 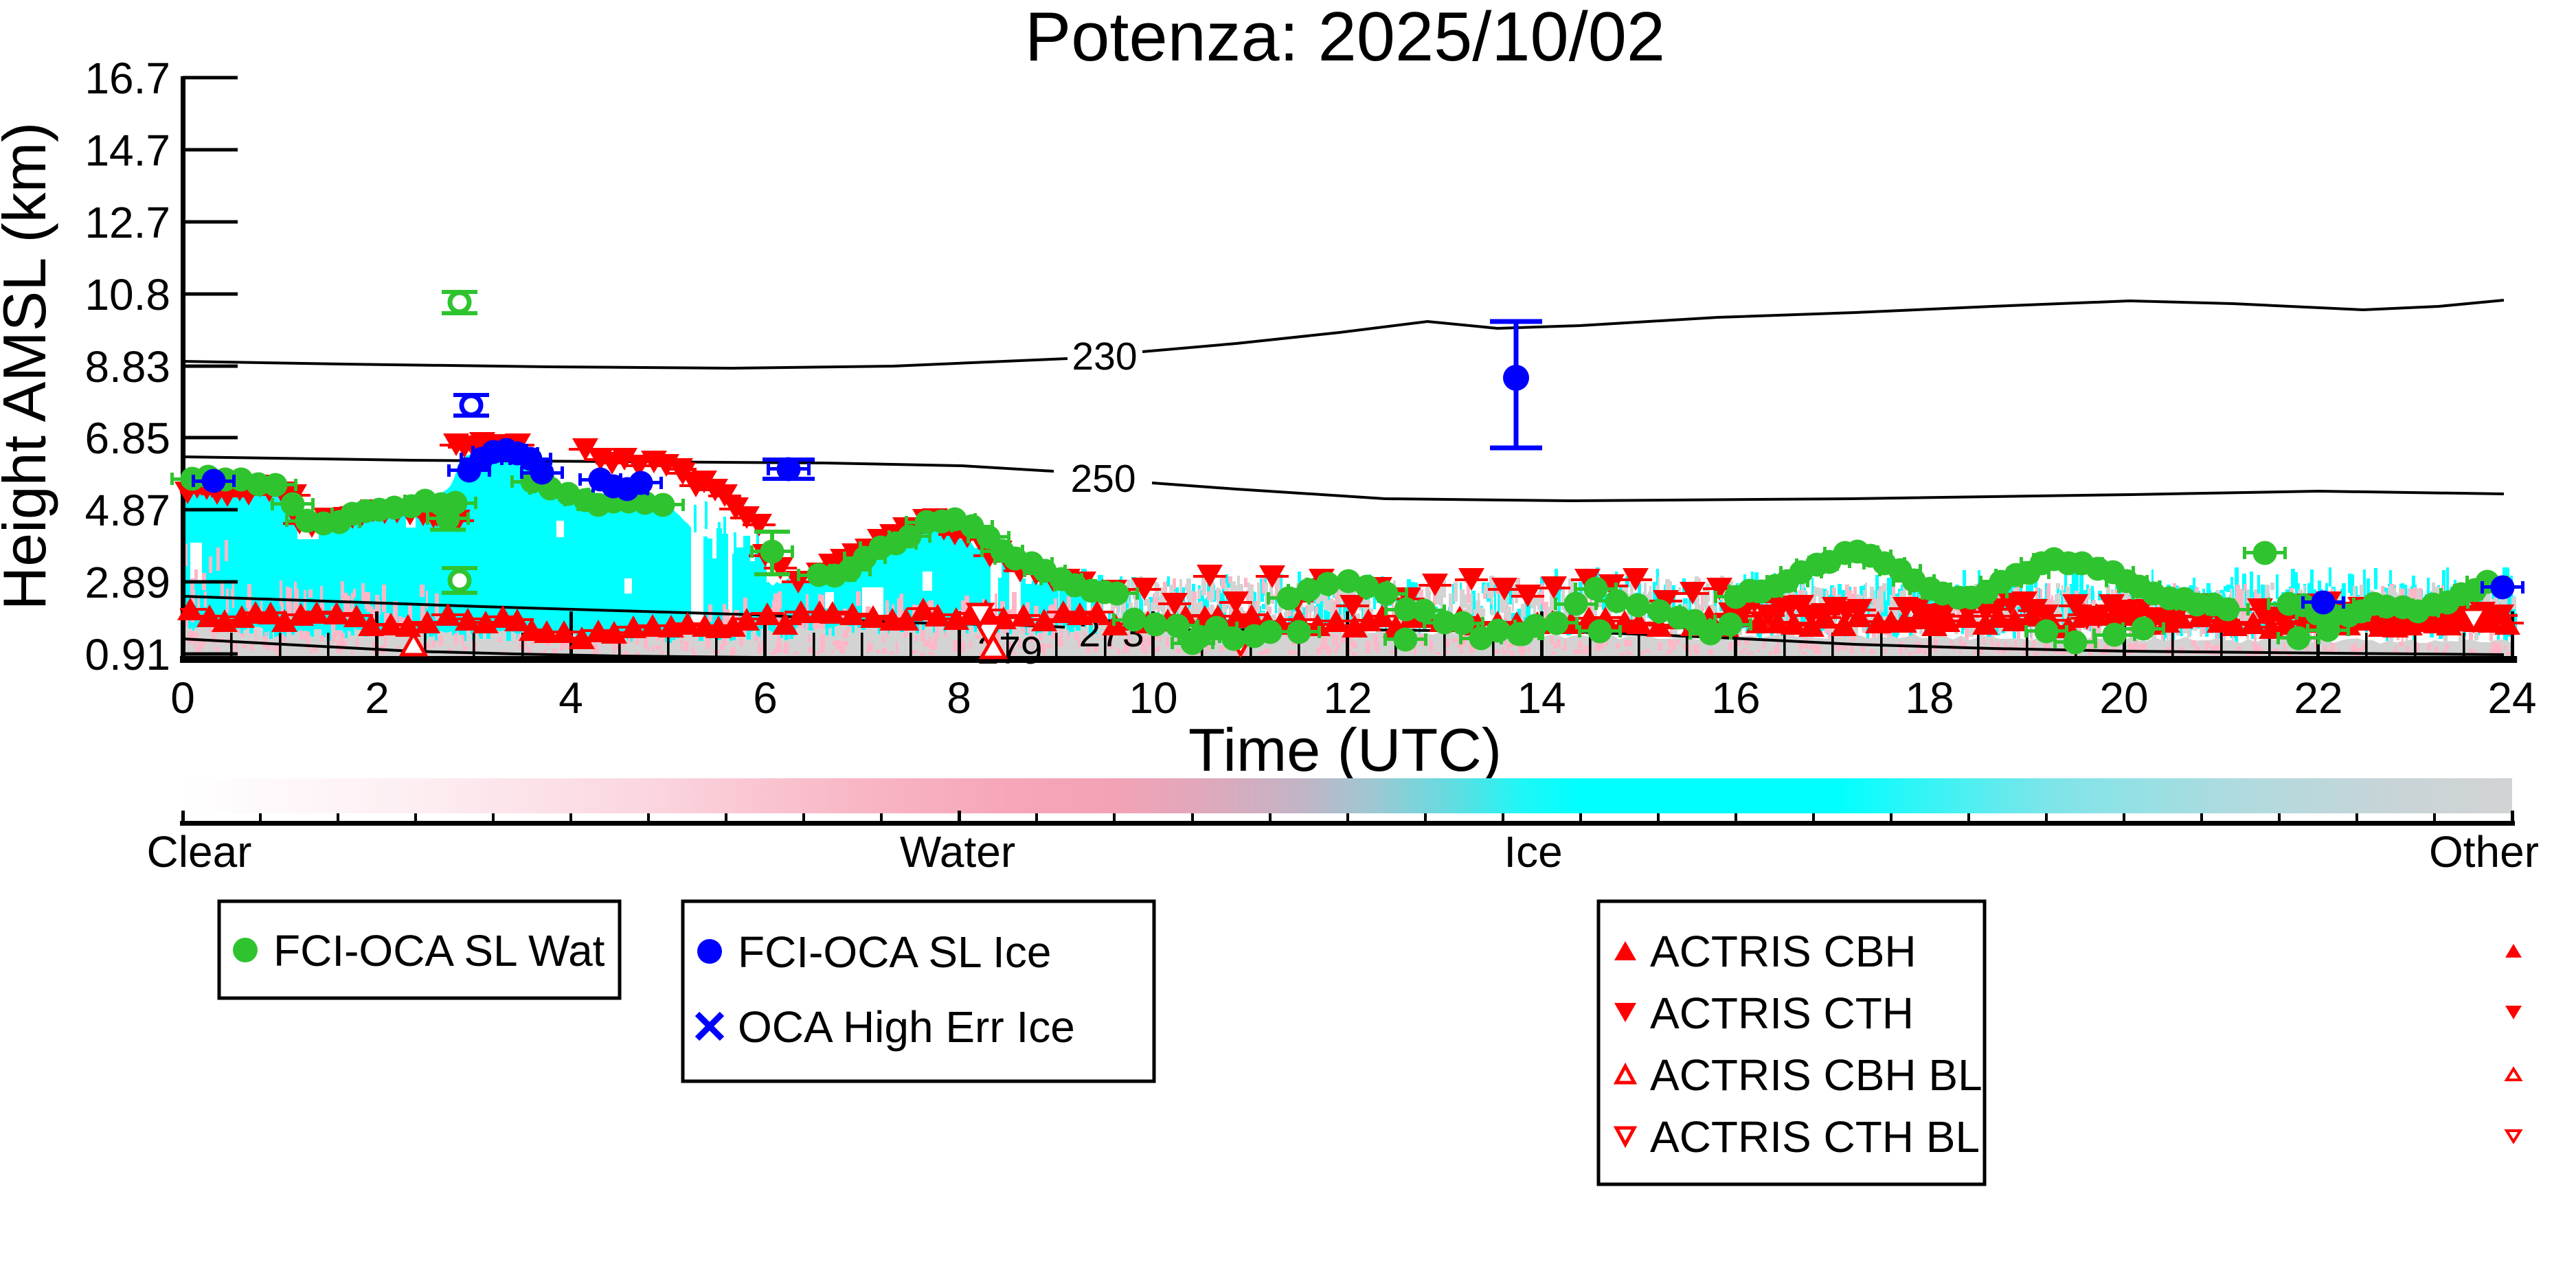 I want to click on svg-text: 0.91, so click(x=127, y=654).